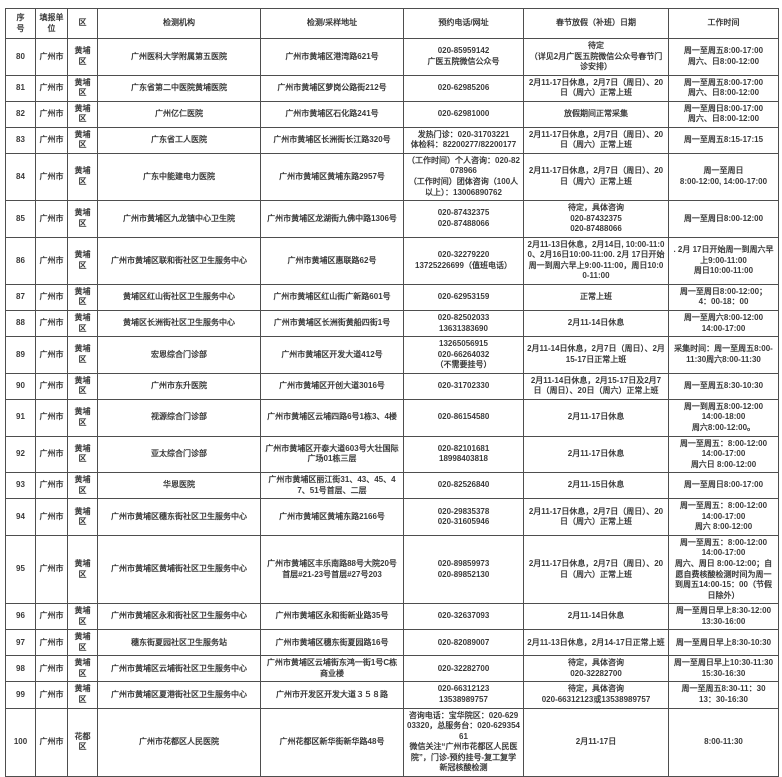  Describe the element at coordinates (463, 643) in the screenshot. I see `cell-phone: 020-82089007` at that location.